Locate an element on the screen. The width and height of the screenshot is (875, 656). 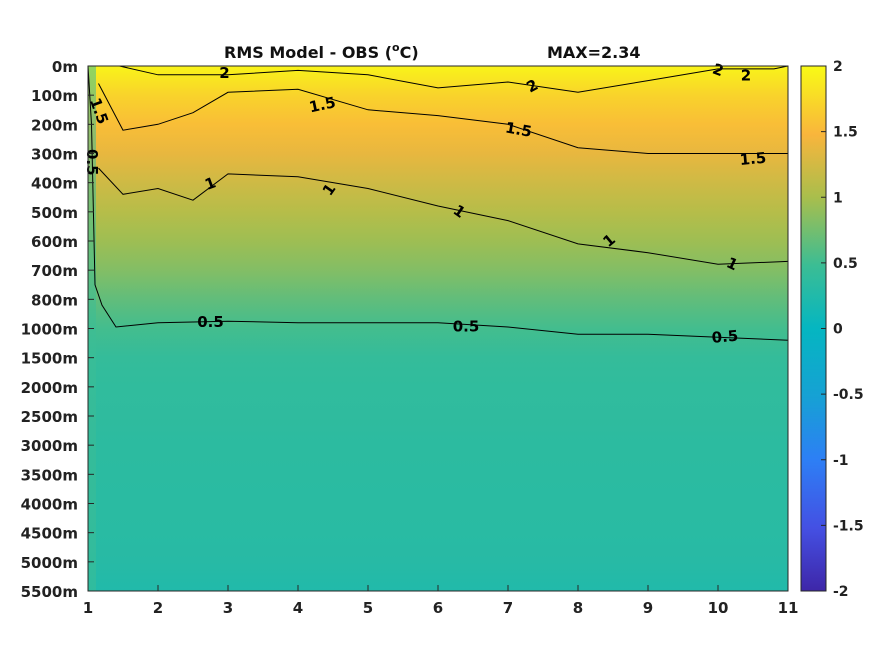
colorbar-tick-label: -1 is located at coordinates (841, 461).